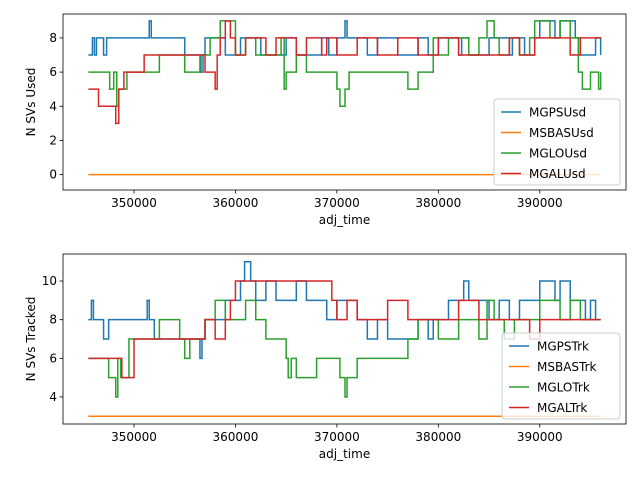 The width and height of the screenshot is (640, 480). I want to click on y-axis-label: N SVs Used, so click(31, 102).